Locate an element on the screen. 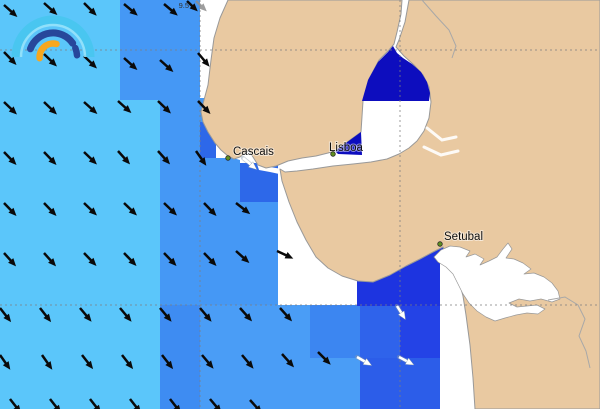  brand-logo-icon is located at coordinates (53, 38).